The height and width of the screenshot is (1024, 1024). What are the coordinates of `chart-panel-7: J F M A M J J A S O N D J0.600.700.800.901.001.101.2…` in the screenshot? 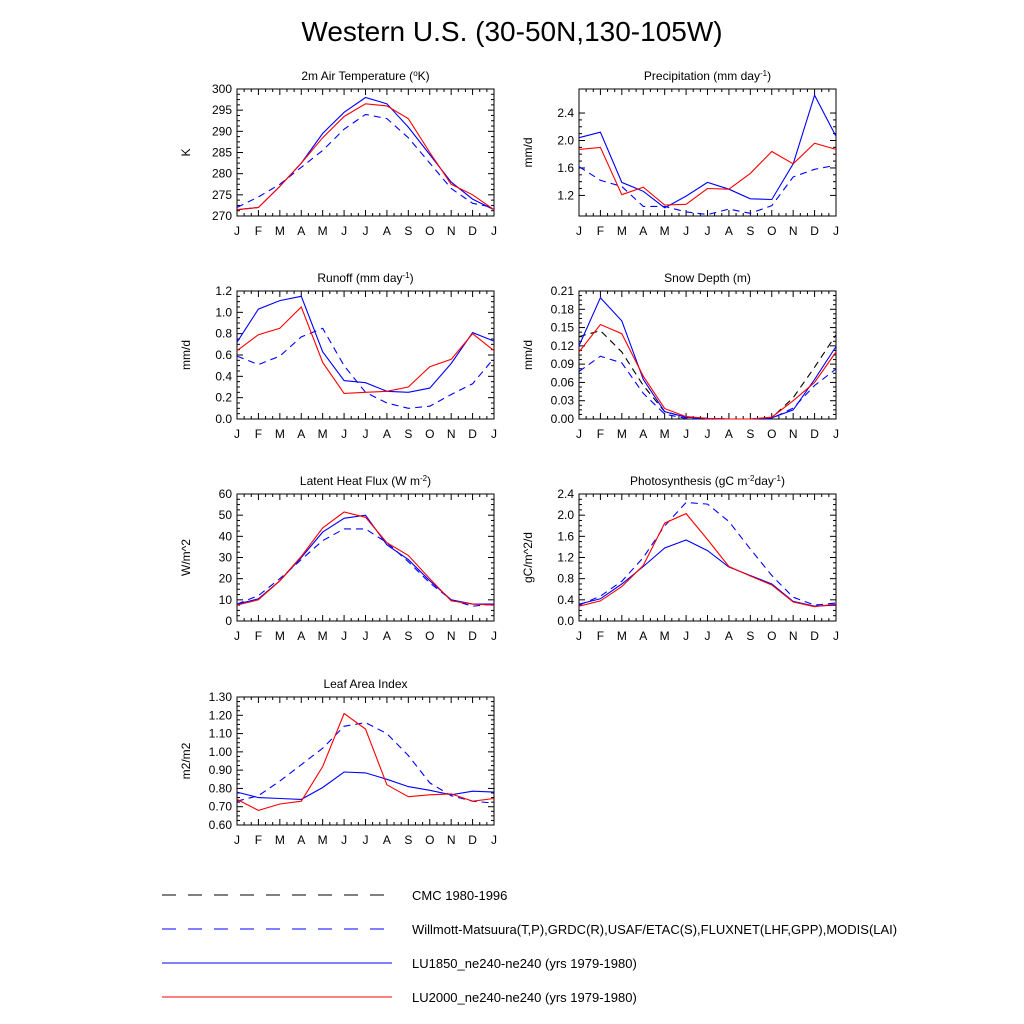 It's located at (338, 762).